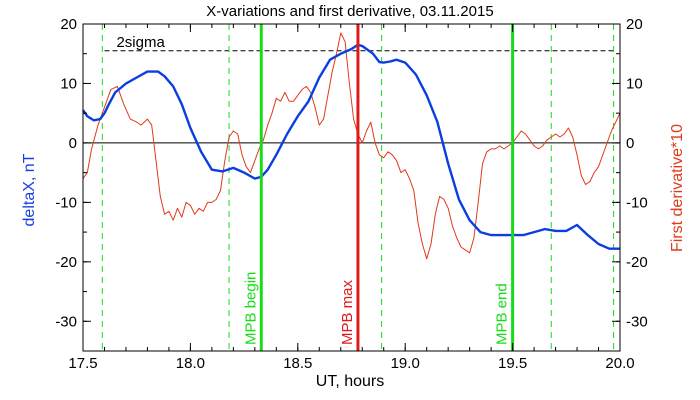 The image size is (700, 400). What do you see at coordinates (66, 262) in the screenshot?
I see `y-tick-label-left-1: -20` at bounding box center [66, 262].